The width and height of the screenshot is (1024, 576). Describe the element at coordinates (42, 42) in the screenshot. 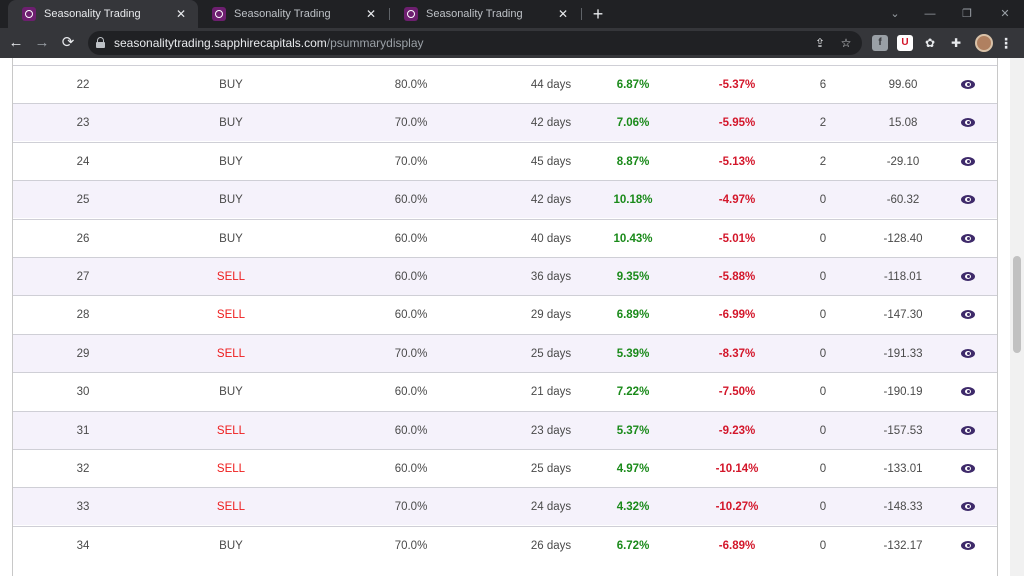

I see `forward-button: →` at that location.